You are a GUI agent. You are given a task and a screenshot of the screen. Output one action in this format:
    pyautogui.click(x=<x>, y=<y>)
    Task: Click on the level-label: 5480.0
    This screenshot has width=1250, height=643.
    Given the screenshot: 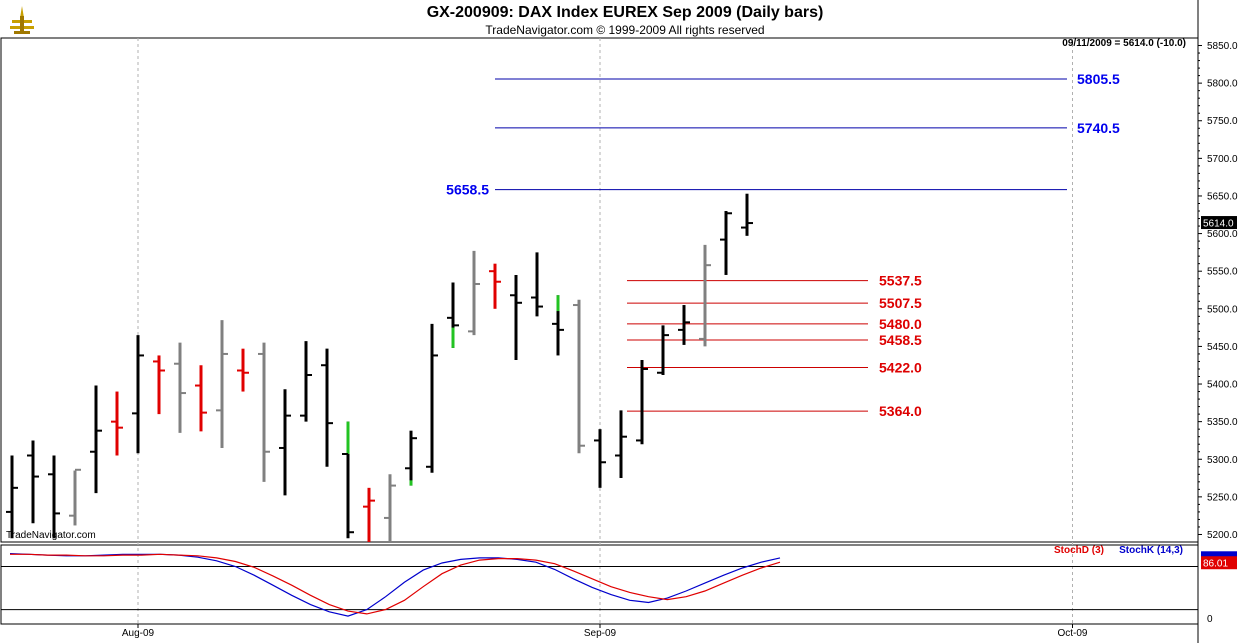 What is the action you would take?
    pyautogui.click(x=900, y=324)
    